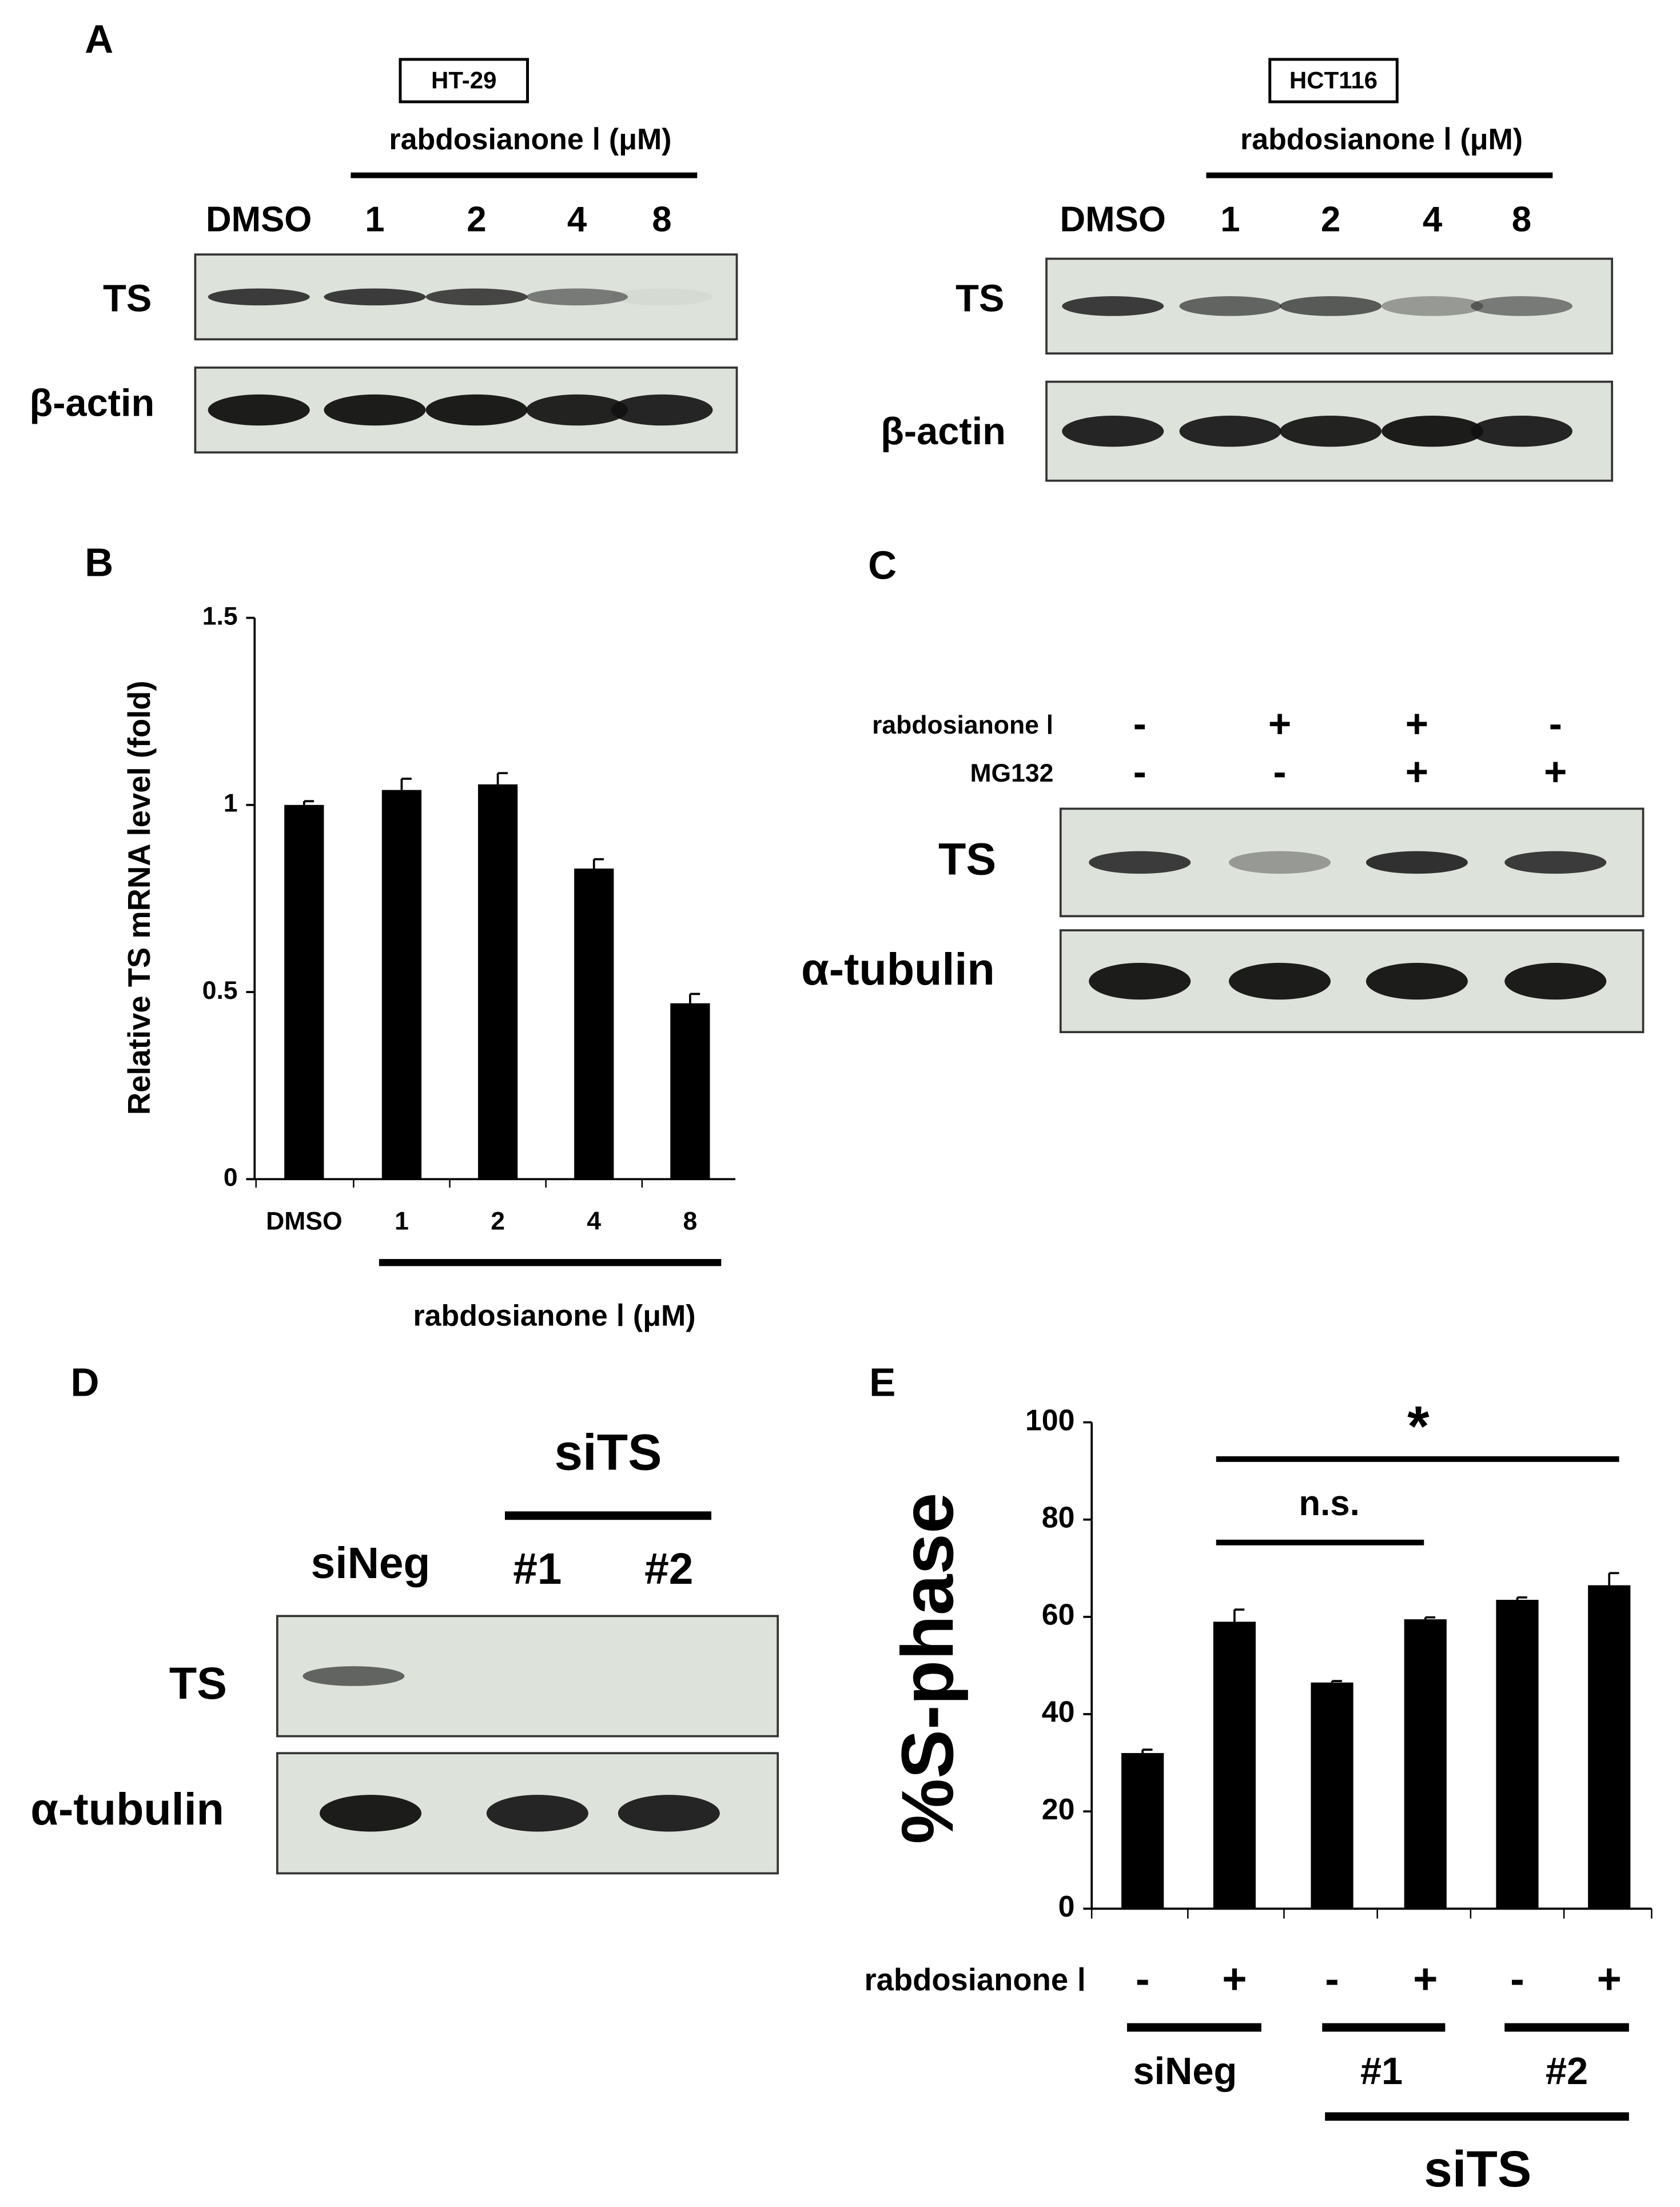 The image size is (1680, 2207). What do you see at coordinates (127, 1808) in the screenshot?
I see `label: α-tubulin` at bounding box center [127, 1808].